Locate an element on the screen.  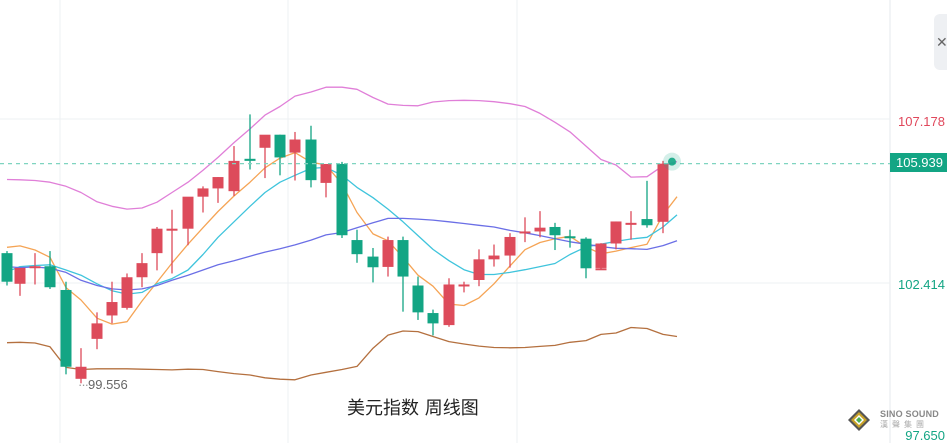
last-price-overlay is located at coordinates (445, 161).